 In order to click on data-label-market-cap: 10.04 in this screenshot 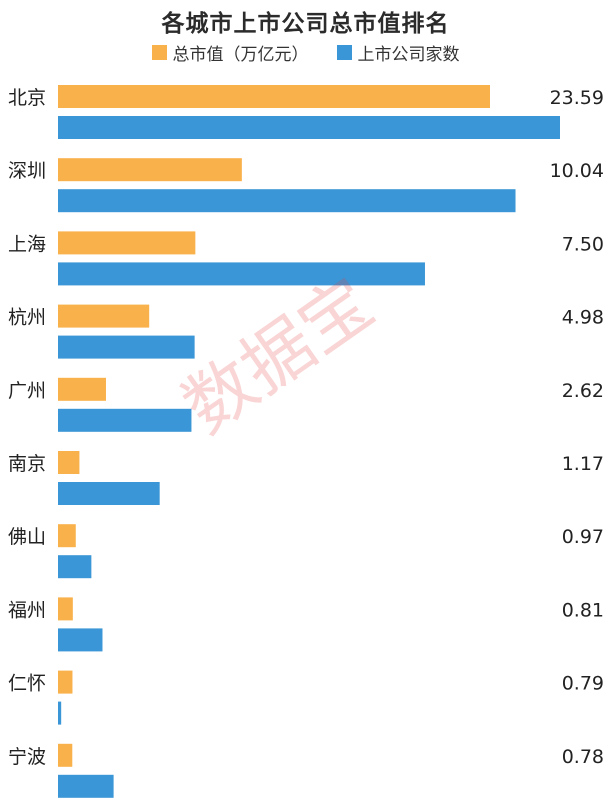, I will do `click(577, 171)`.